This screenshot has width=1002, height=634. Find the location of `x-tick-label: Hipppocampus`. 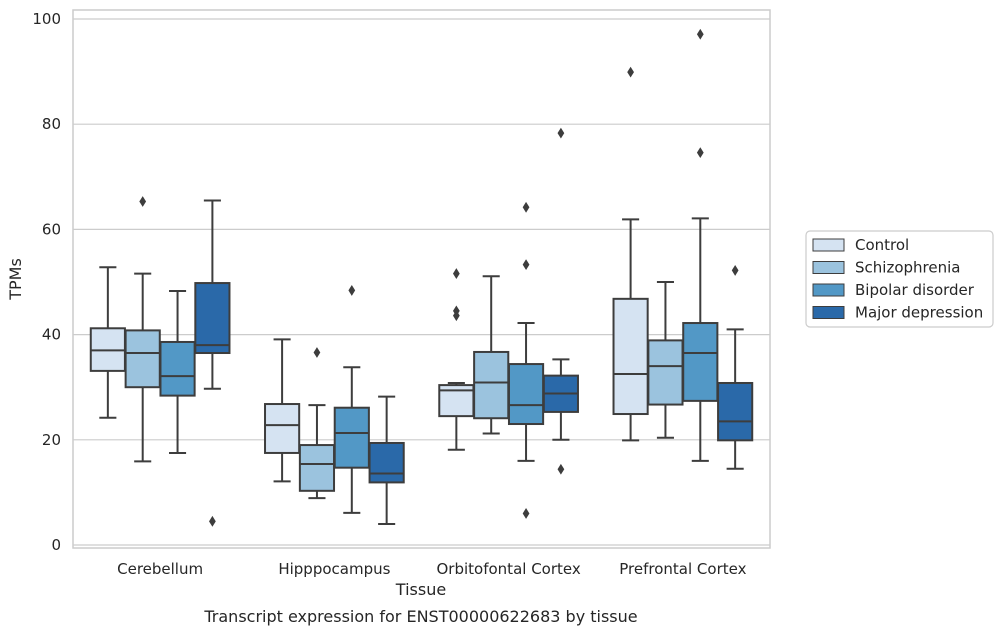

x-tick-label: Hipppocampus is located at coordinates (334, 569).